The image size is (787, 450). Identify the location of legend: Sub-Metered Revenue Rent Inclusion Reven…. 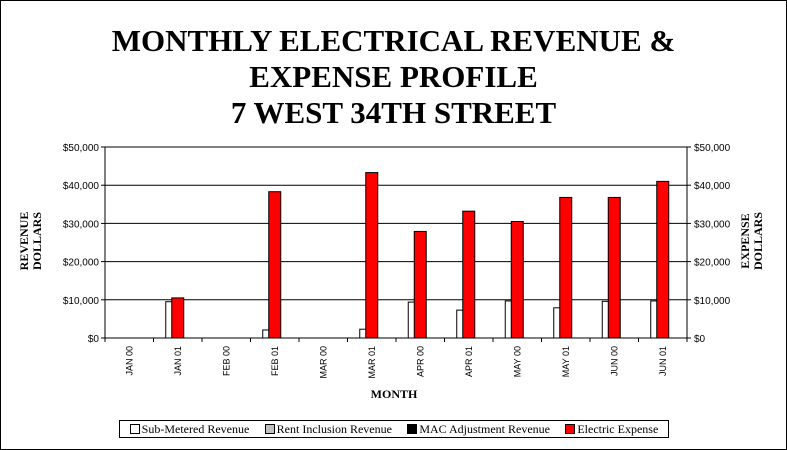
(394, 429).